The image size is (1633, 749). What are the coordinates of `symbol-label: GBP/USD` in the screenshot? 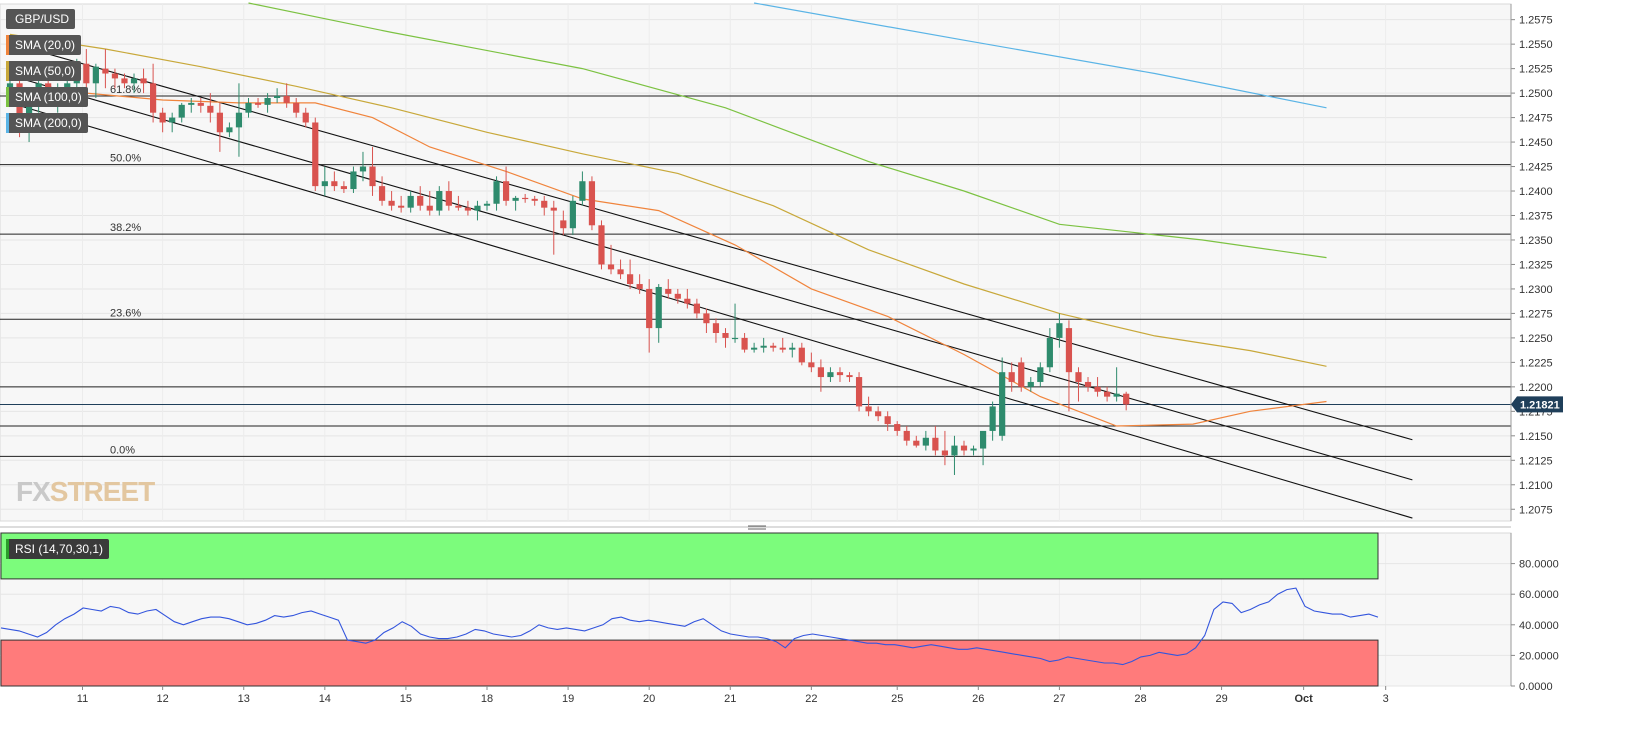 It's located at (41, 19).